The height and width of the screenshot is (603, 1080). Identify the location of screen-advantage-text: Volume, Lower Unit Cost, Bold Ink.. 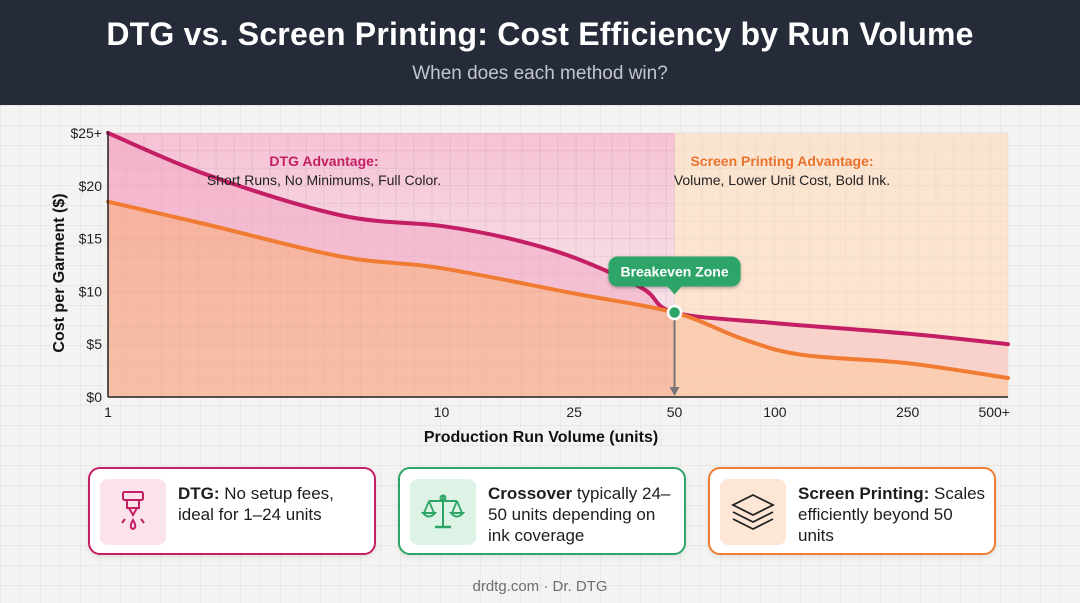
(782, 180).